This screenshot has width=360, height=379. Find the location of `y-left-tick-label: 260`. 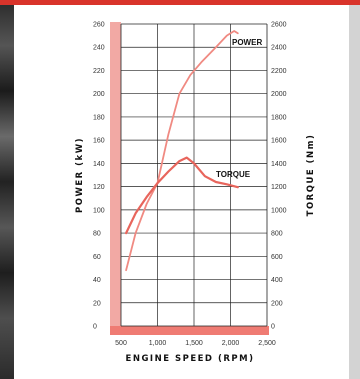

y-left-tick-label: 260 is located at coordinates (99, 25).